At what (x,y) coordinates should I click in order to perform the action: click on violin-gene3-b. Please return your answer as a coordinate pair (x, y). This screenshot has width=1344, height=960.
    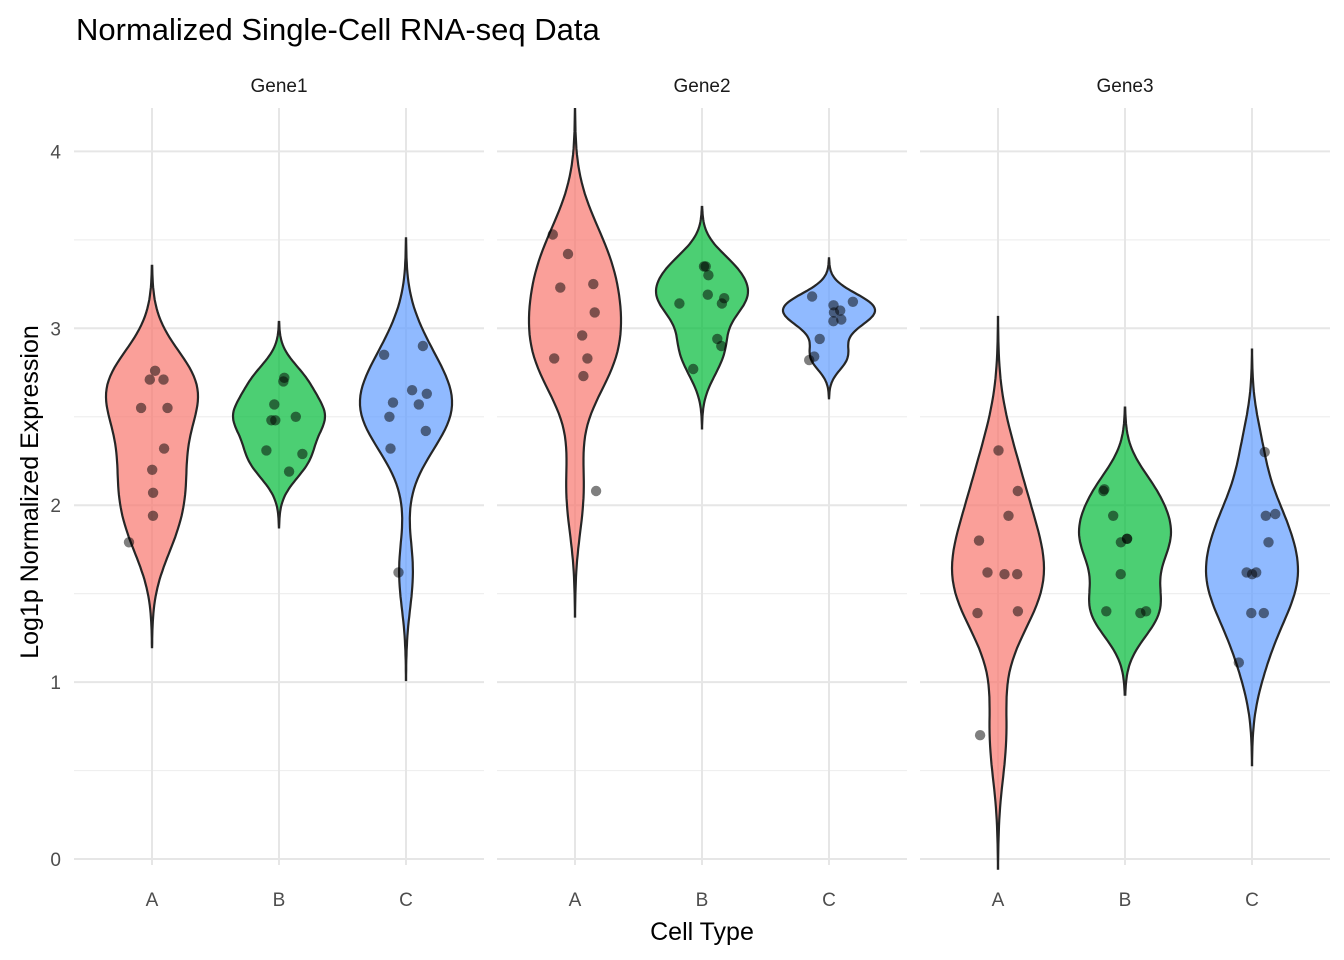
    Looking at the image, I should click on (1125, 551).